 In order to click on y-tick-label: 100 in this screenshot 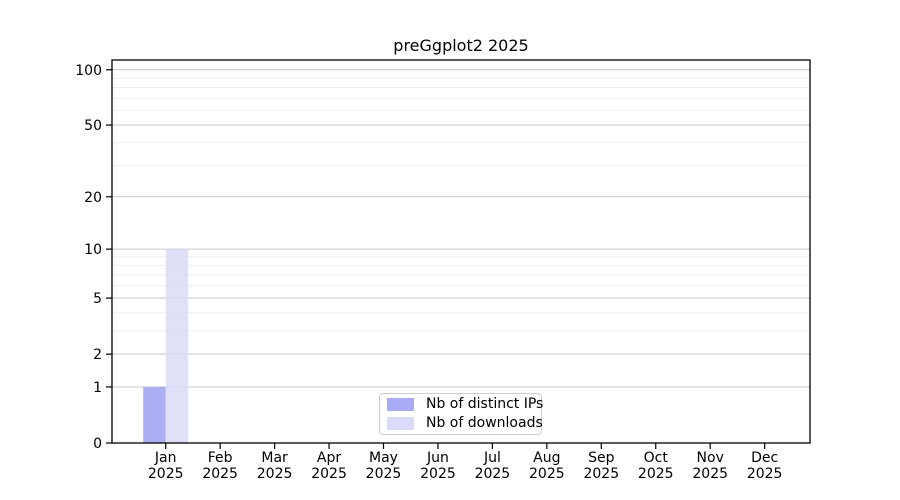, I will do `click(88, 71)`.